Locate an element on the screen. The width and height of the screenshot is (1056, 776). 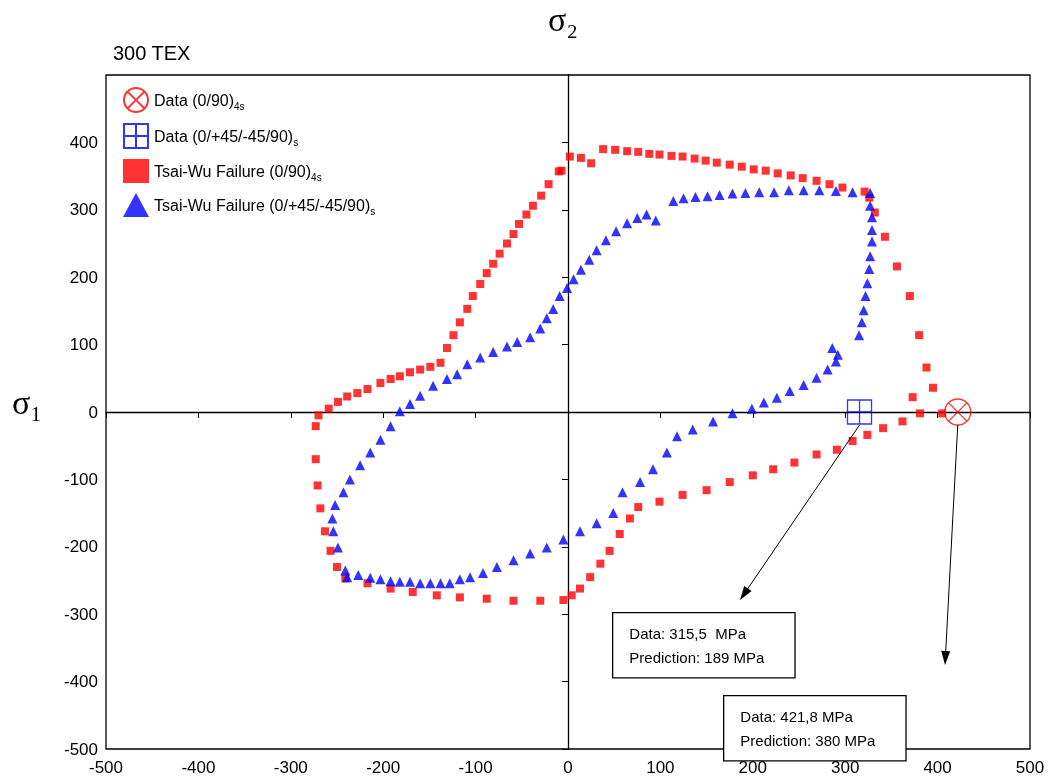
x-tick-label: -200 is located at coordinates (383, 767).